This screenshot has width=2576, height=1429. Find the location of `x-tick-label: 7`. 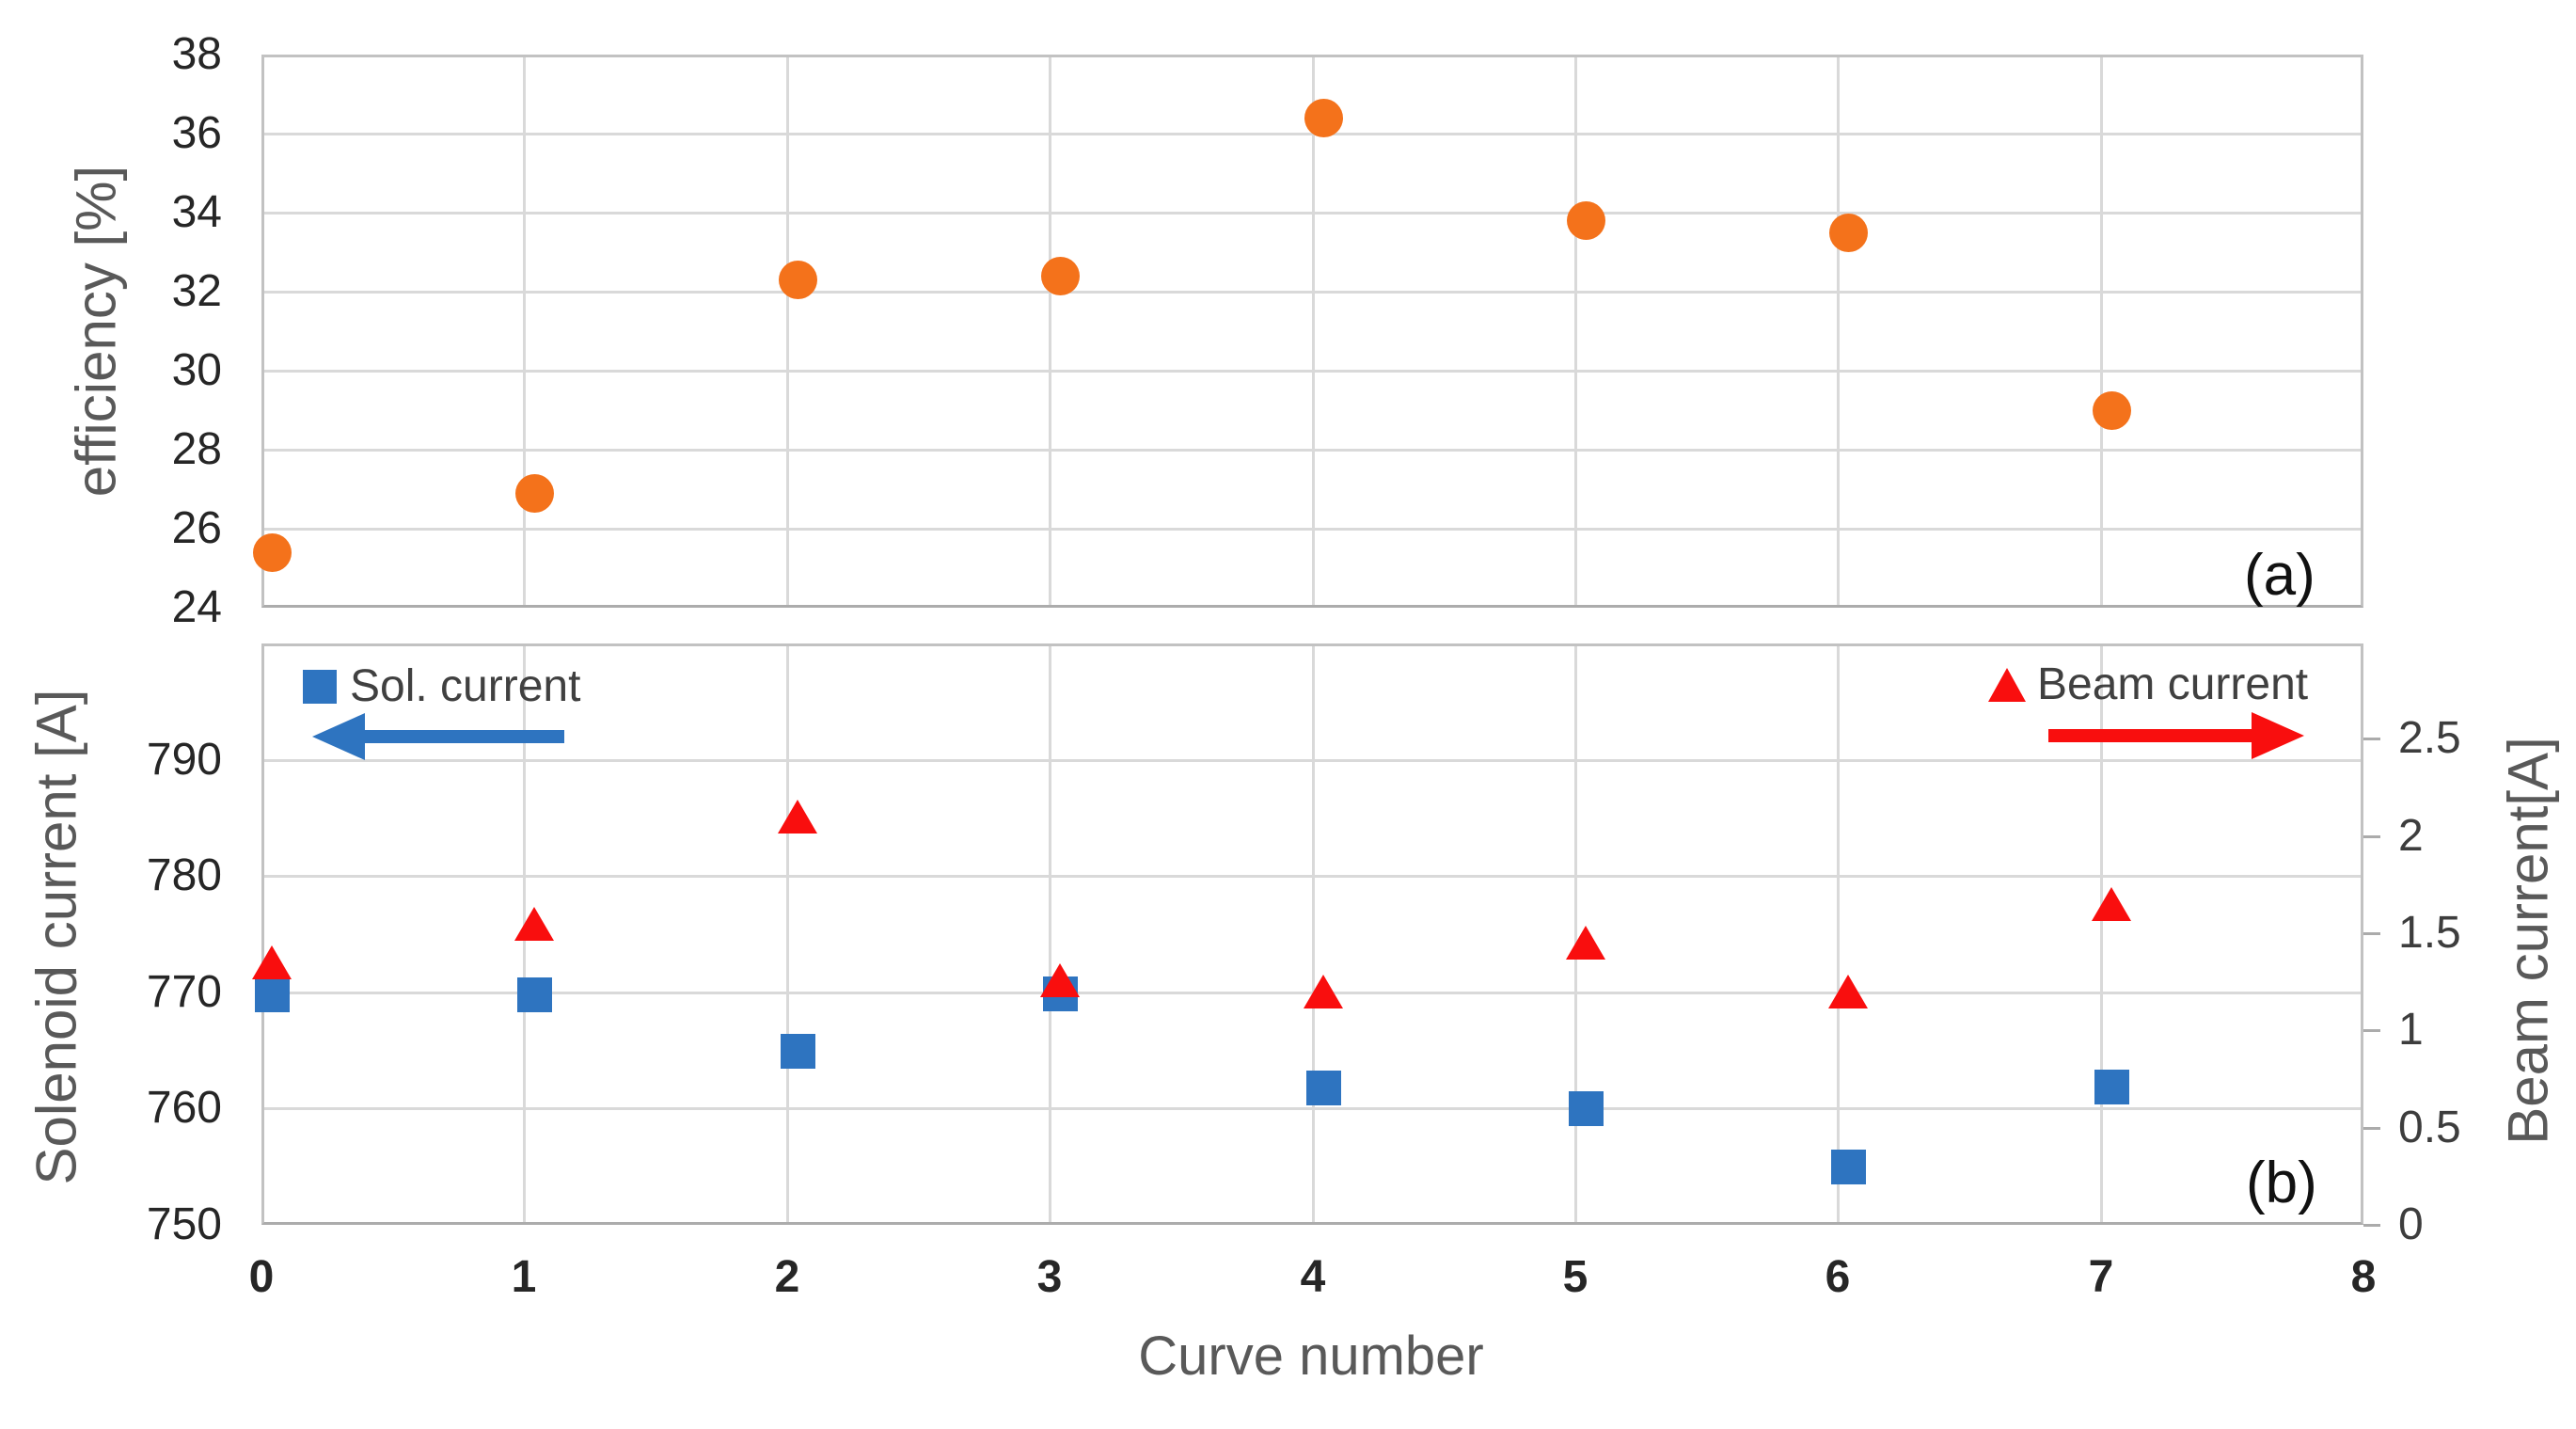

x-tick-label: 7 is located at coordinates (2101, 1277).